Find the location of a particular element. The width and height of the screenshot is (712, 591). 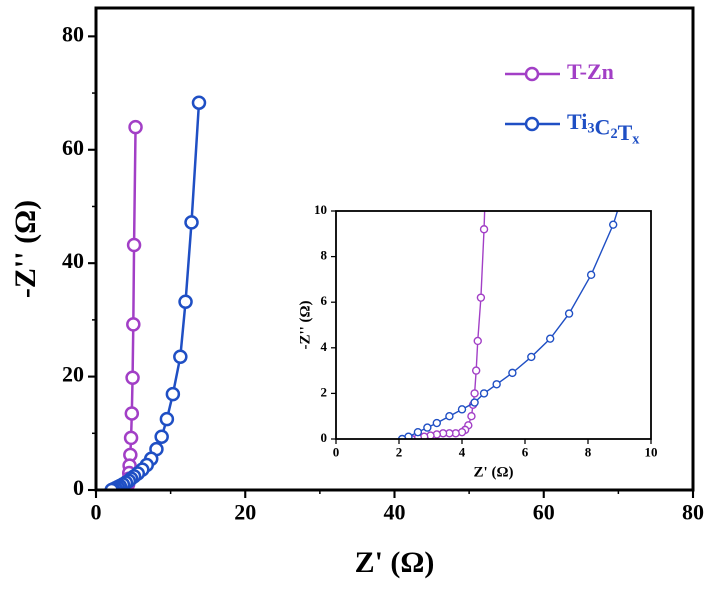

y-tick-label: 2 is located at coordinates (324, 391).